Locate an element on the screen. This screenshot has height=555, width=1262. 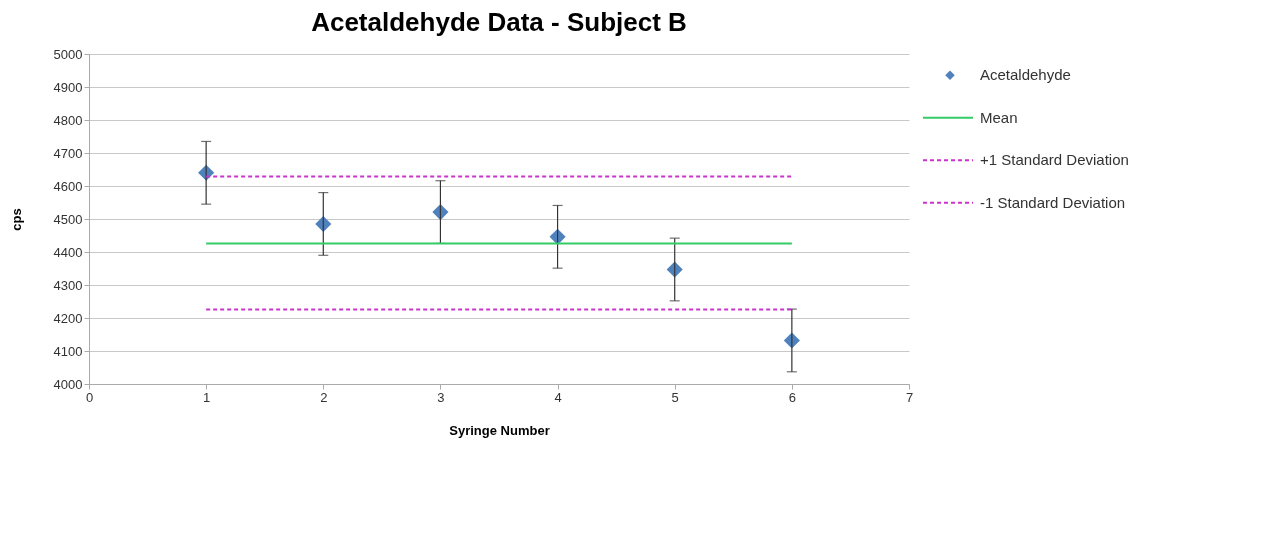
x-tick-label: 6 is located at coordinates (792, 397).